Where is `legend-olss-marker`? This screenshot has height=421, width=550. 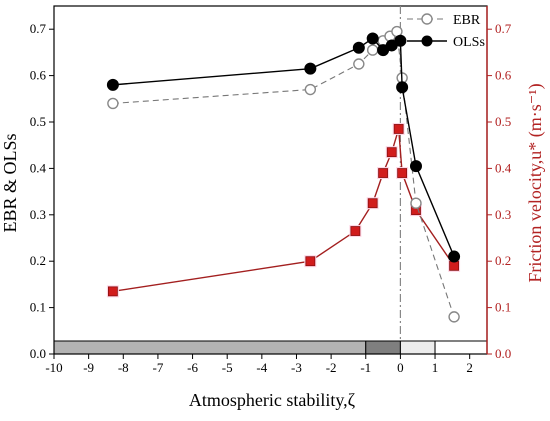 legend-olss-marker is located at coordinates (427, 41).